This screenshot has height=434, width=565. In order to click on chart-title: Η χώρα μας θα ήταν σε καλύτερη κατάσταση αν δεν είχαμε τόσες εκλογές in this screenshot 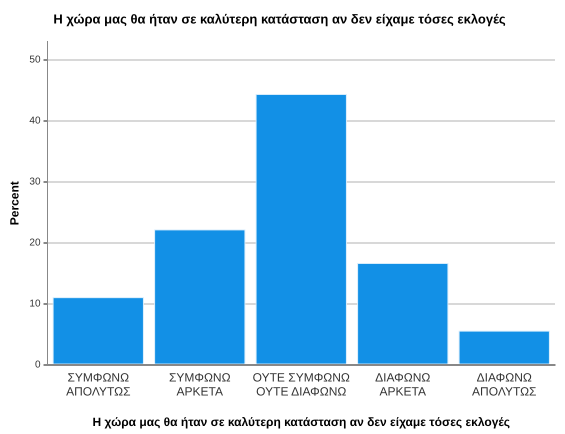, I will do `click(279, 18)`.